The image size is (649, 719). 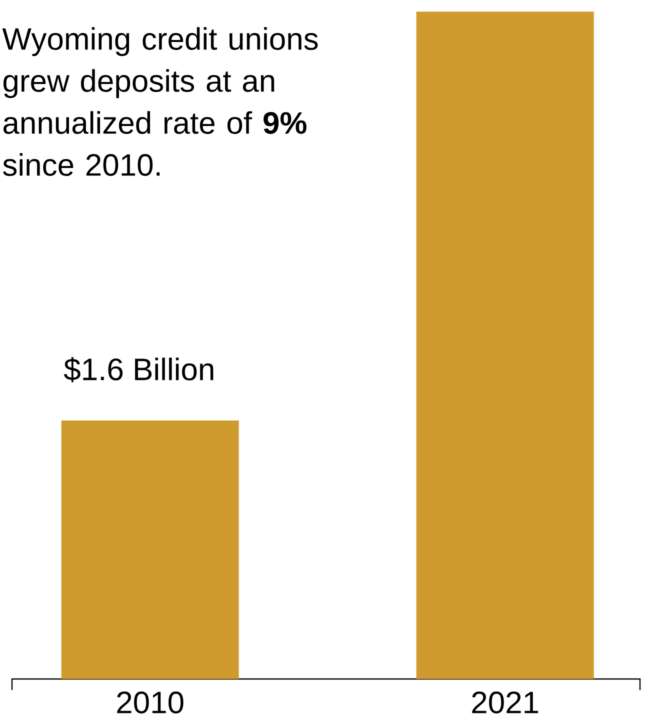 What do you see at coordinates (160, 101) in the screenshot?
I see `text: Wyoming credit unions grew deposits at an annualized rate of 9% since 2010.` at bounding box center [160, 101].